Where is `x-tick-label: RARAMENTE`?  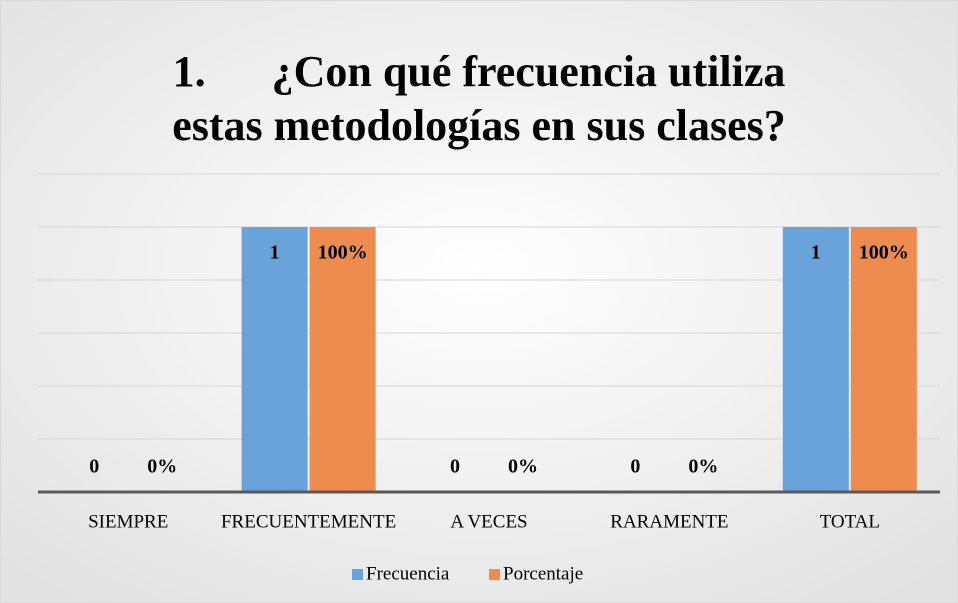
x-tick-label: RARAMENTE is located at coordinates (669, 521).